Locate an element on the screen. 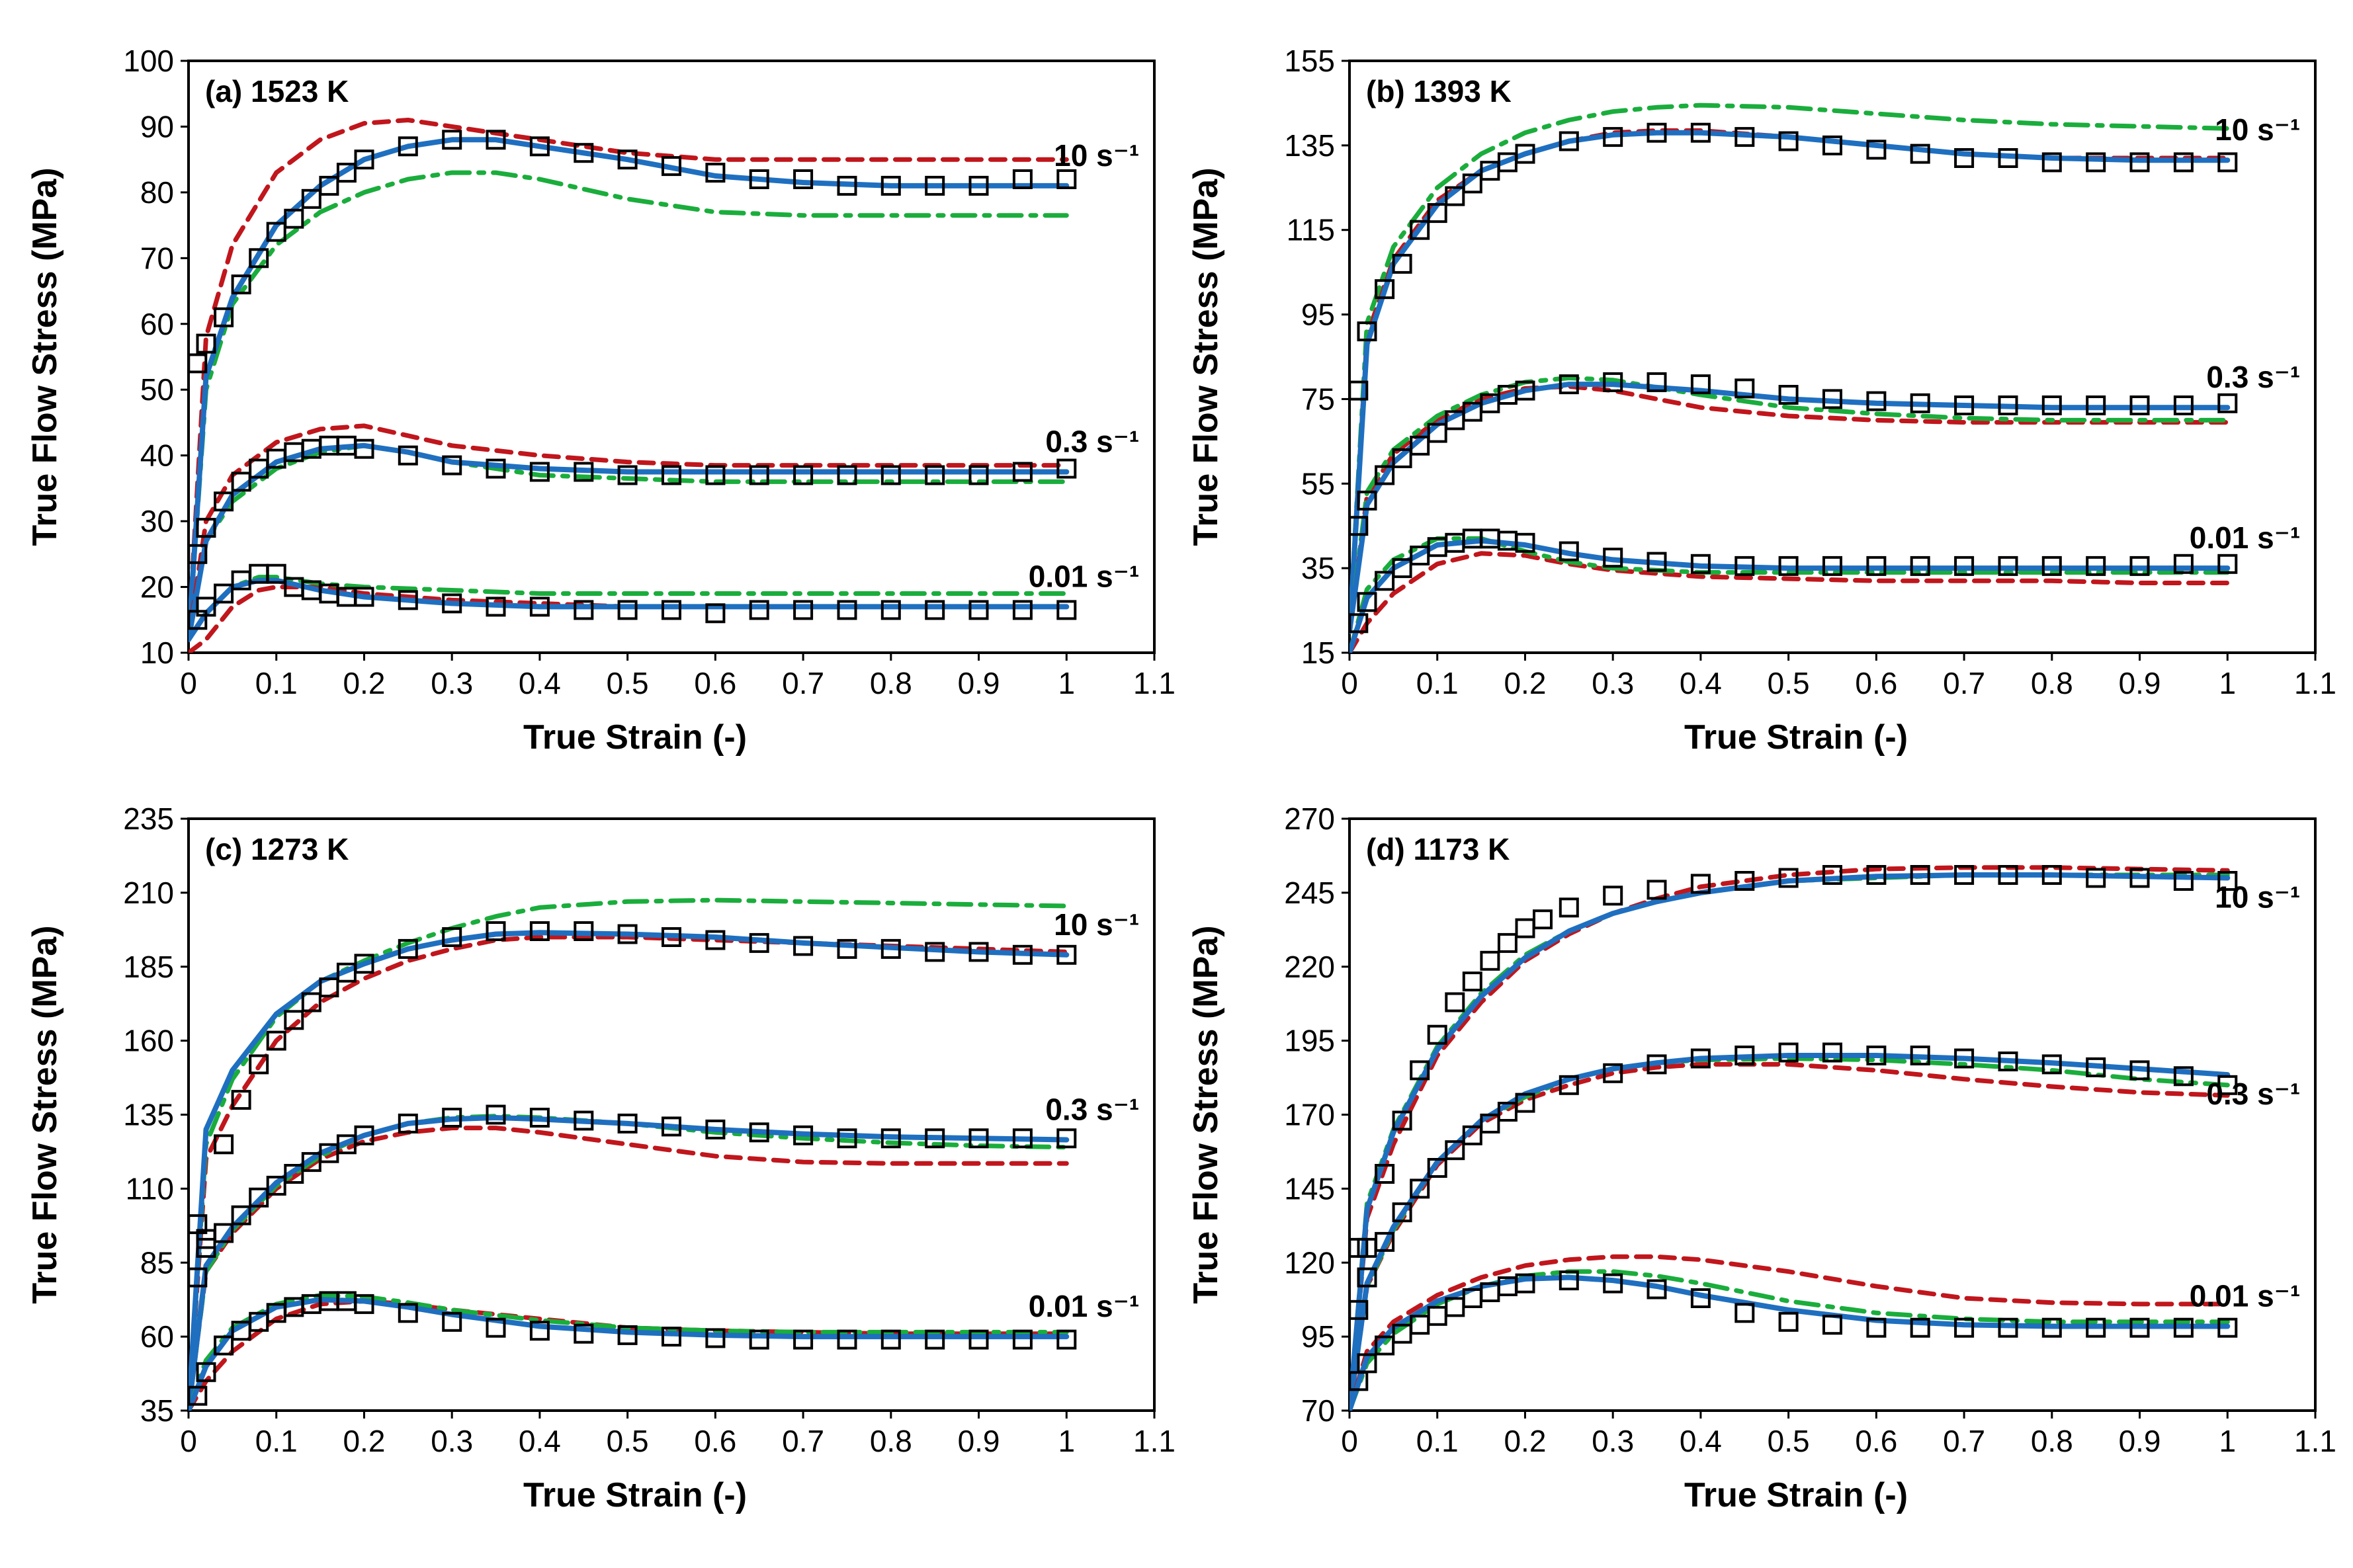  y-tick-label: 15 is located at coordinates (1318, 653).